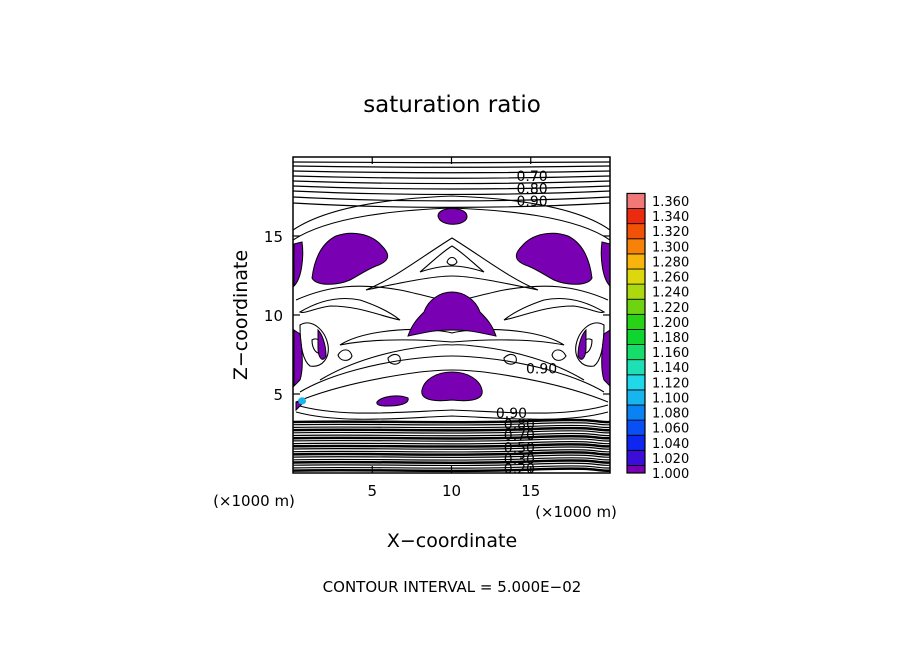 Image resolution: width=904 pixels, height=654 pixels. Describe the element at coordinates (530, 491) in the screenshot. I see `x-tick-label: 15` at that location.